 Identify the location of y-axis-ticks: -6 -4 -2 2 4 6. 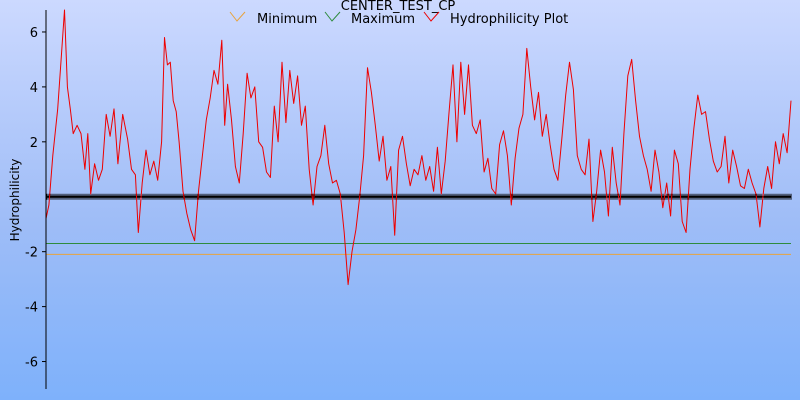
(35, 198).